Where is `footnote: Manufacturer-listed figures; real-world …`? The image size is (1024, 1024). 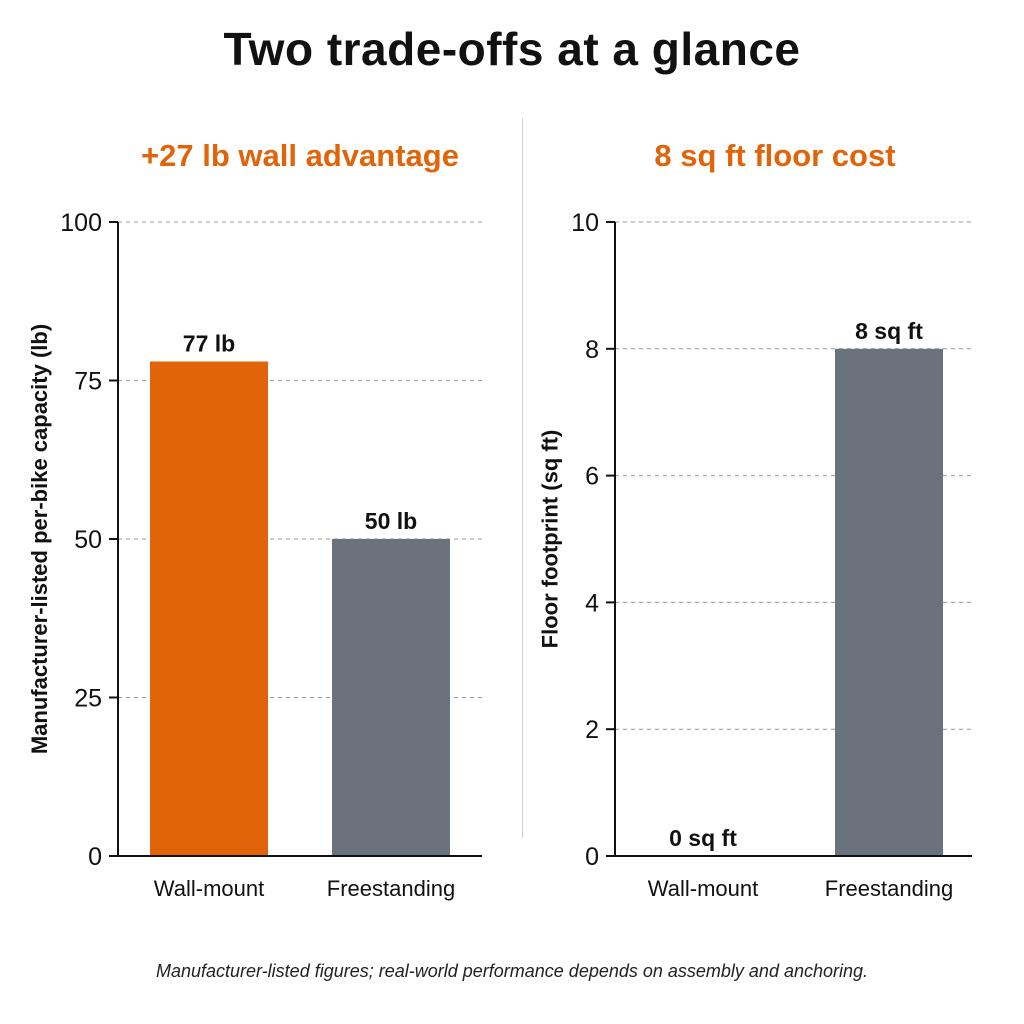 footnote: Manufacturer-listed figures; real-world … is located at coordinates (512, 971).